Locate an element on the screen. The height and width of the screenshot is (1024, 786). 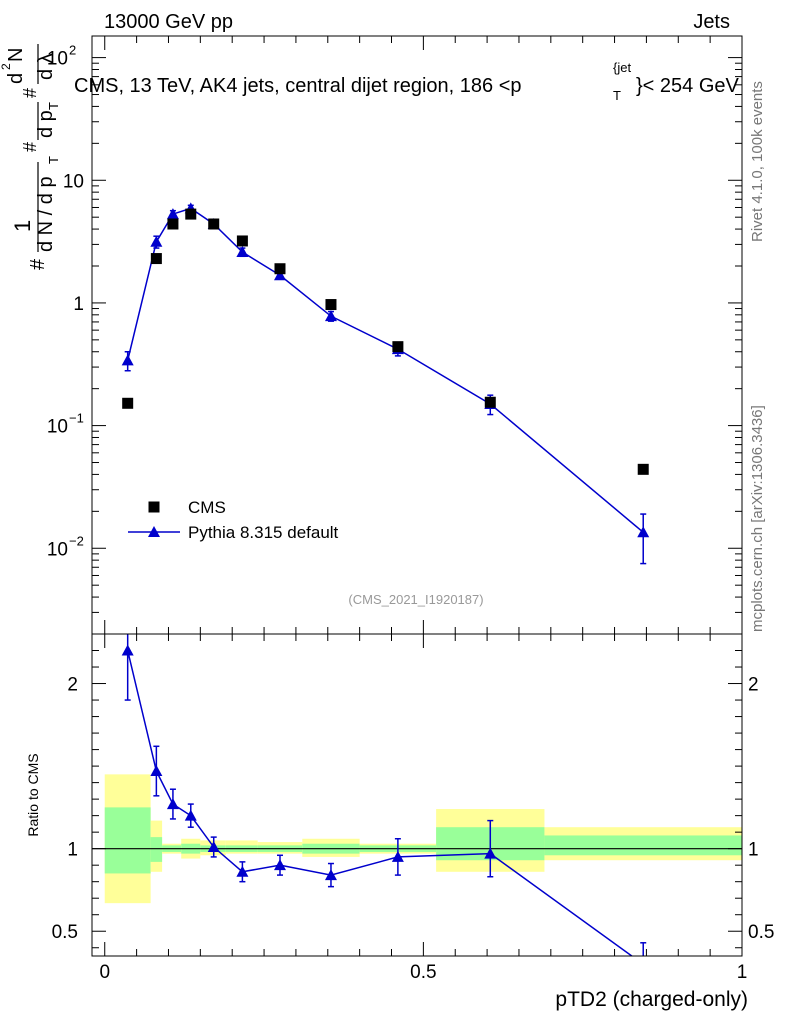
main-y-tick-label-base: 1 is located at coordinates (78, 304).